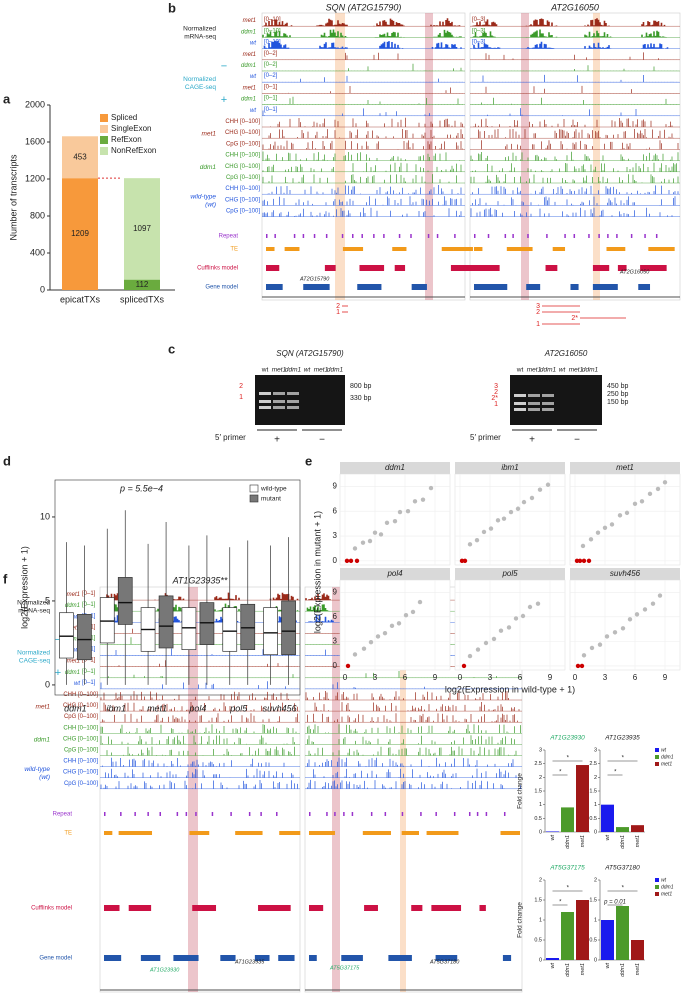 The image size is (682, 1004). I want to click on x-tick-label: 0, so click(460, 677).